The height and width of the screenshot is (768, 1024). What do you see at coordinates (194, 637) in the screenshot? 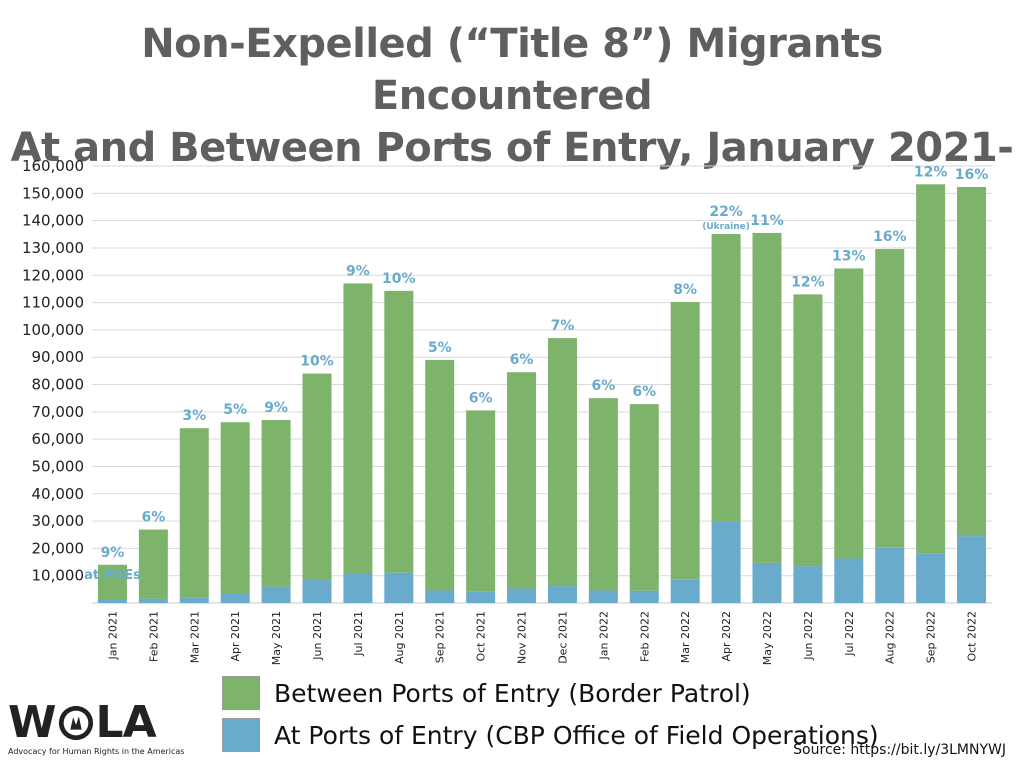
I see `x-tick-label: Mar 2021` at bounding box center [194, 637].